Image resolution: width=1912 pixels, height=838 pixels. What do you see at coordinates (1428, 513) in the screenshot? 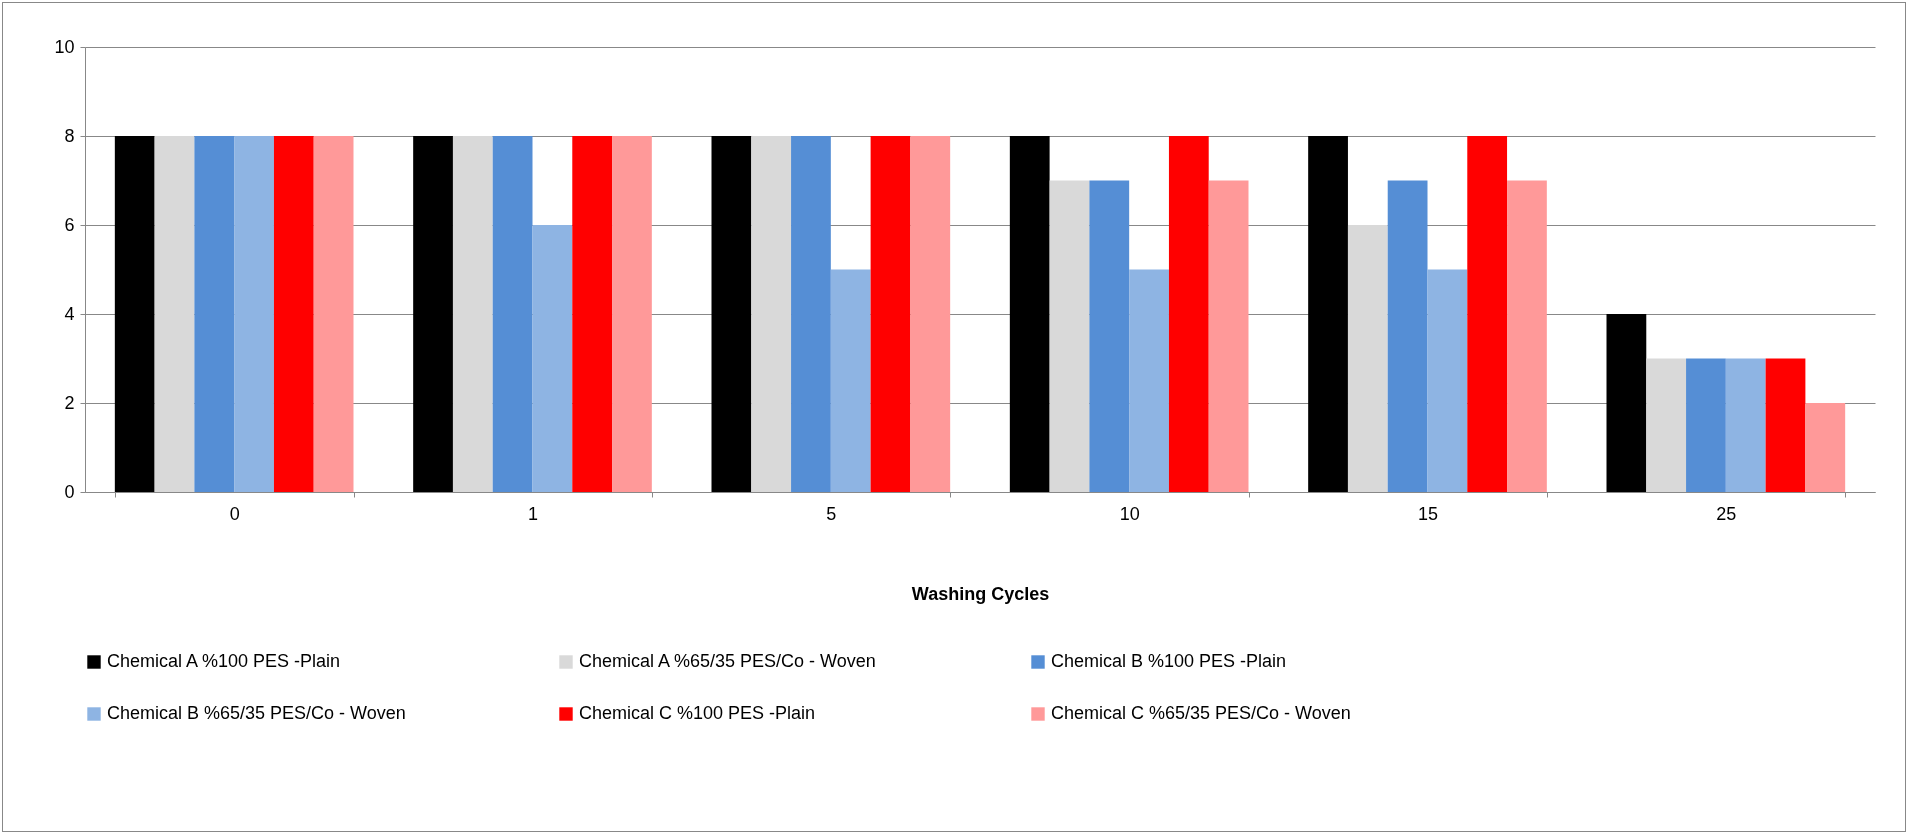
I see `x-tick-label: 15` at bounding box center [1428, 513].